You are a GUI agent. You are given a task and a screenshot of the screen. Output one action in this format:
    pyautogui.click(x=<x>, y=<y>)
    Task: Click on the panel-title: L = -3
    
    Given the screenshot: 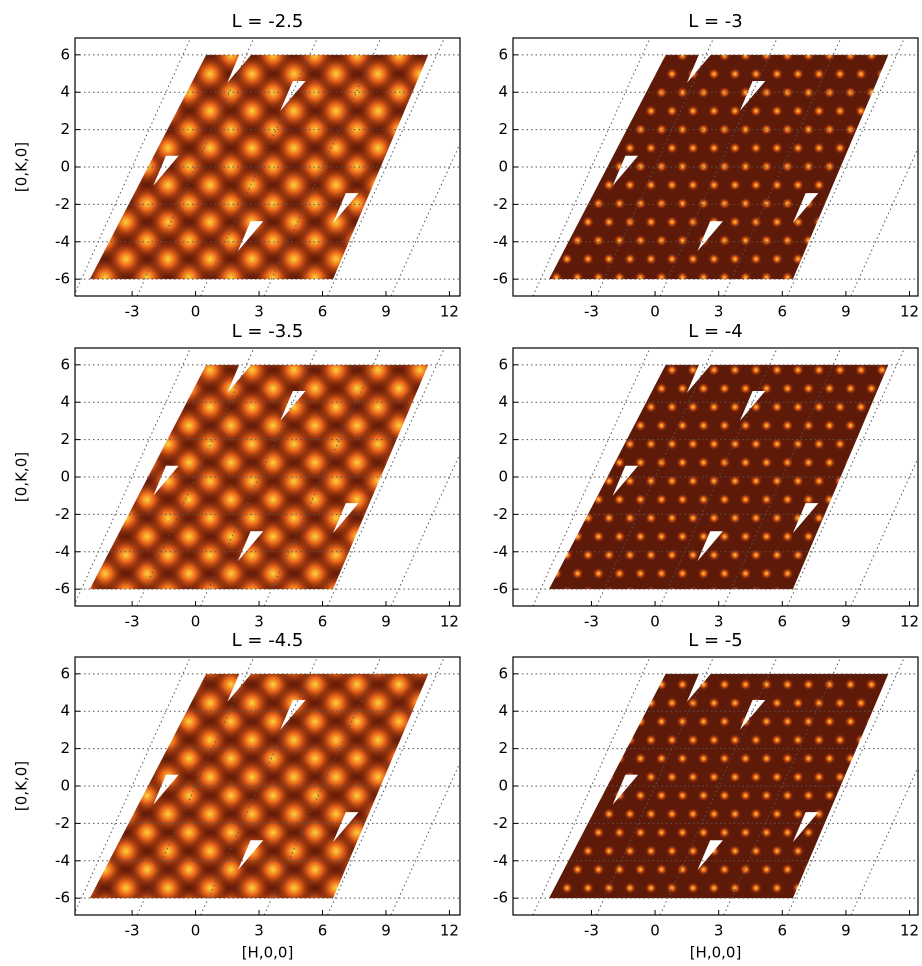 What is the action you would take?
    pyautogui.click(x=715, y=21)
    